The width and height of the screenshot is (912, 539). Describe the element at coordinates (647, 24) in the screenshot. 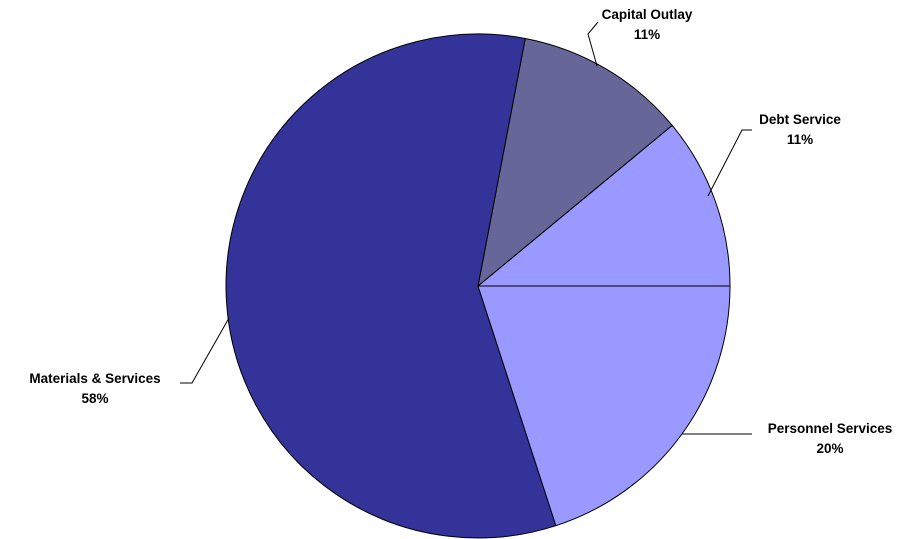

I see `slice-label: Capital Outlay 11%` at that location.